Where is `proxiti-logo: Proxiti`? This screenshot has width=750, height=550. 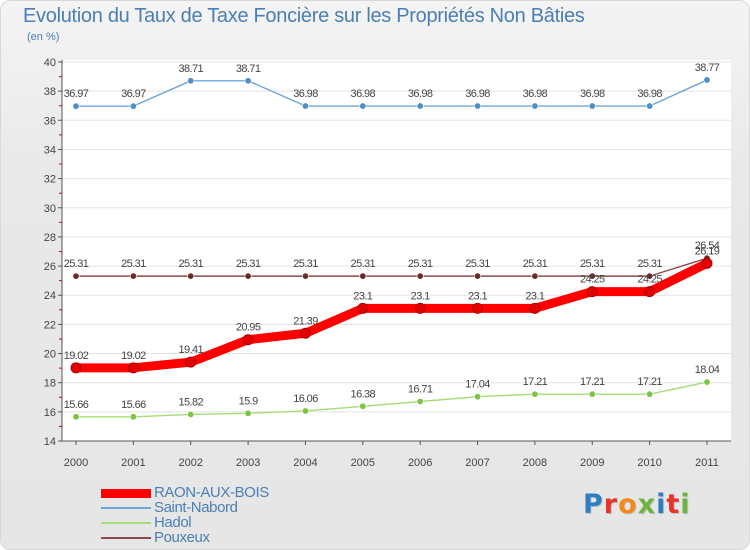
proxiti-logo: Proxiti is located at coordinates (637, 504).